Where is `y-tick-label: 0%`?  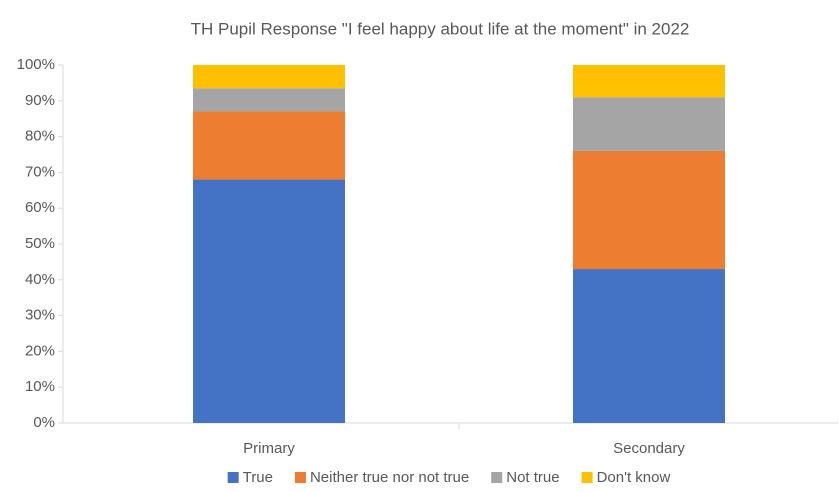 y-tick-label: 0% is located at coordinates (44, 422).